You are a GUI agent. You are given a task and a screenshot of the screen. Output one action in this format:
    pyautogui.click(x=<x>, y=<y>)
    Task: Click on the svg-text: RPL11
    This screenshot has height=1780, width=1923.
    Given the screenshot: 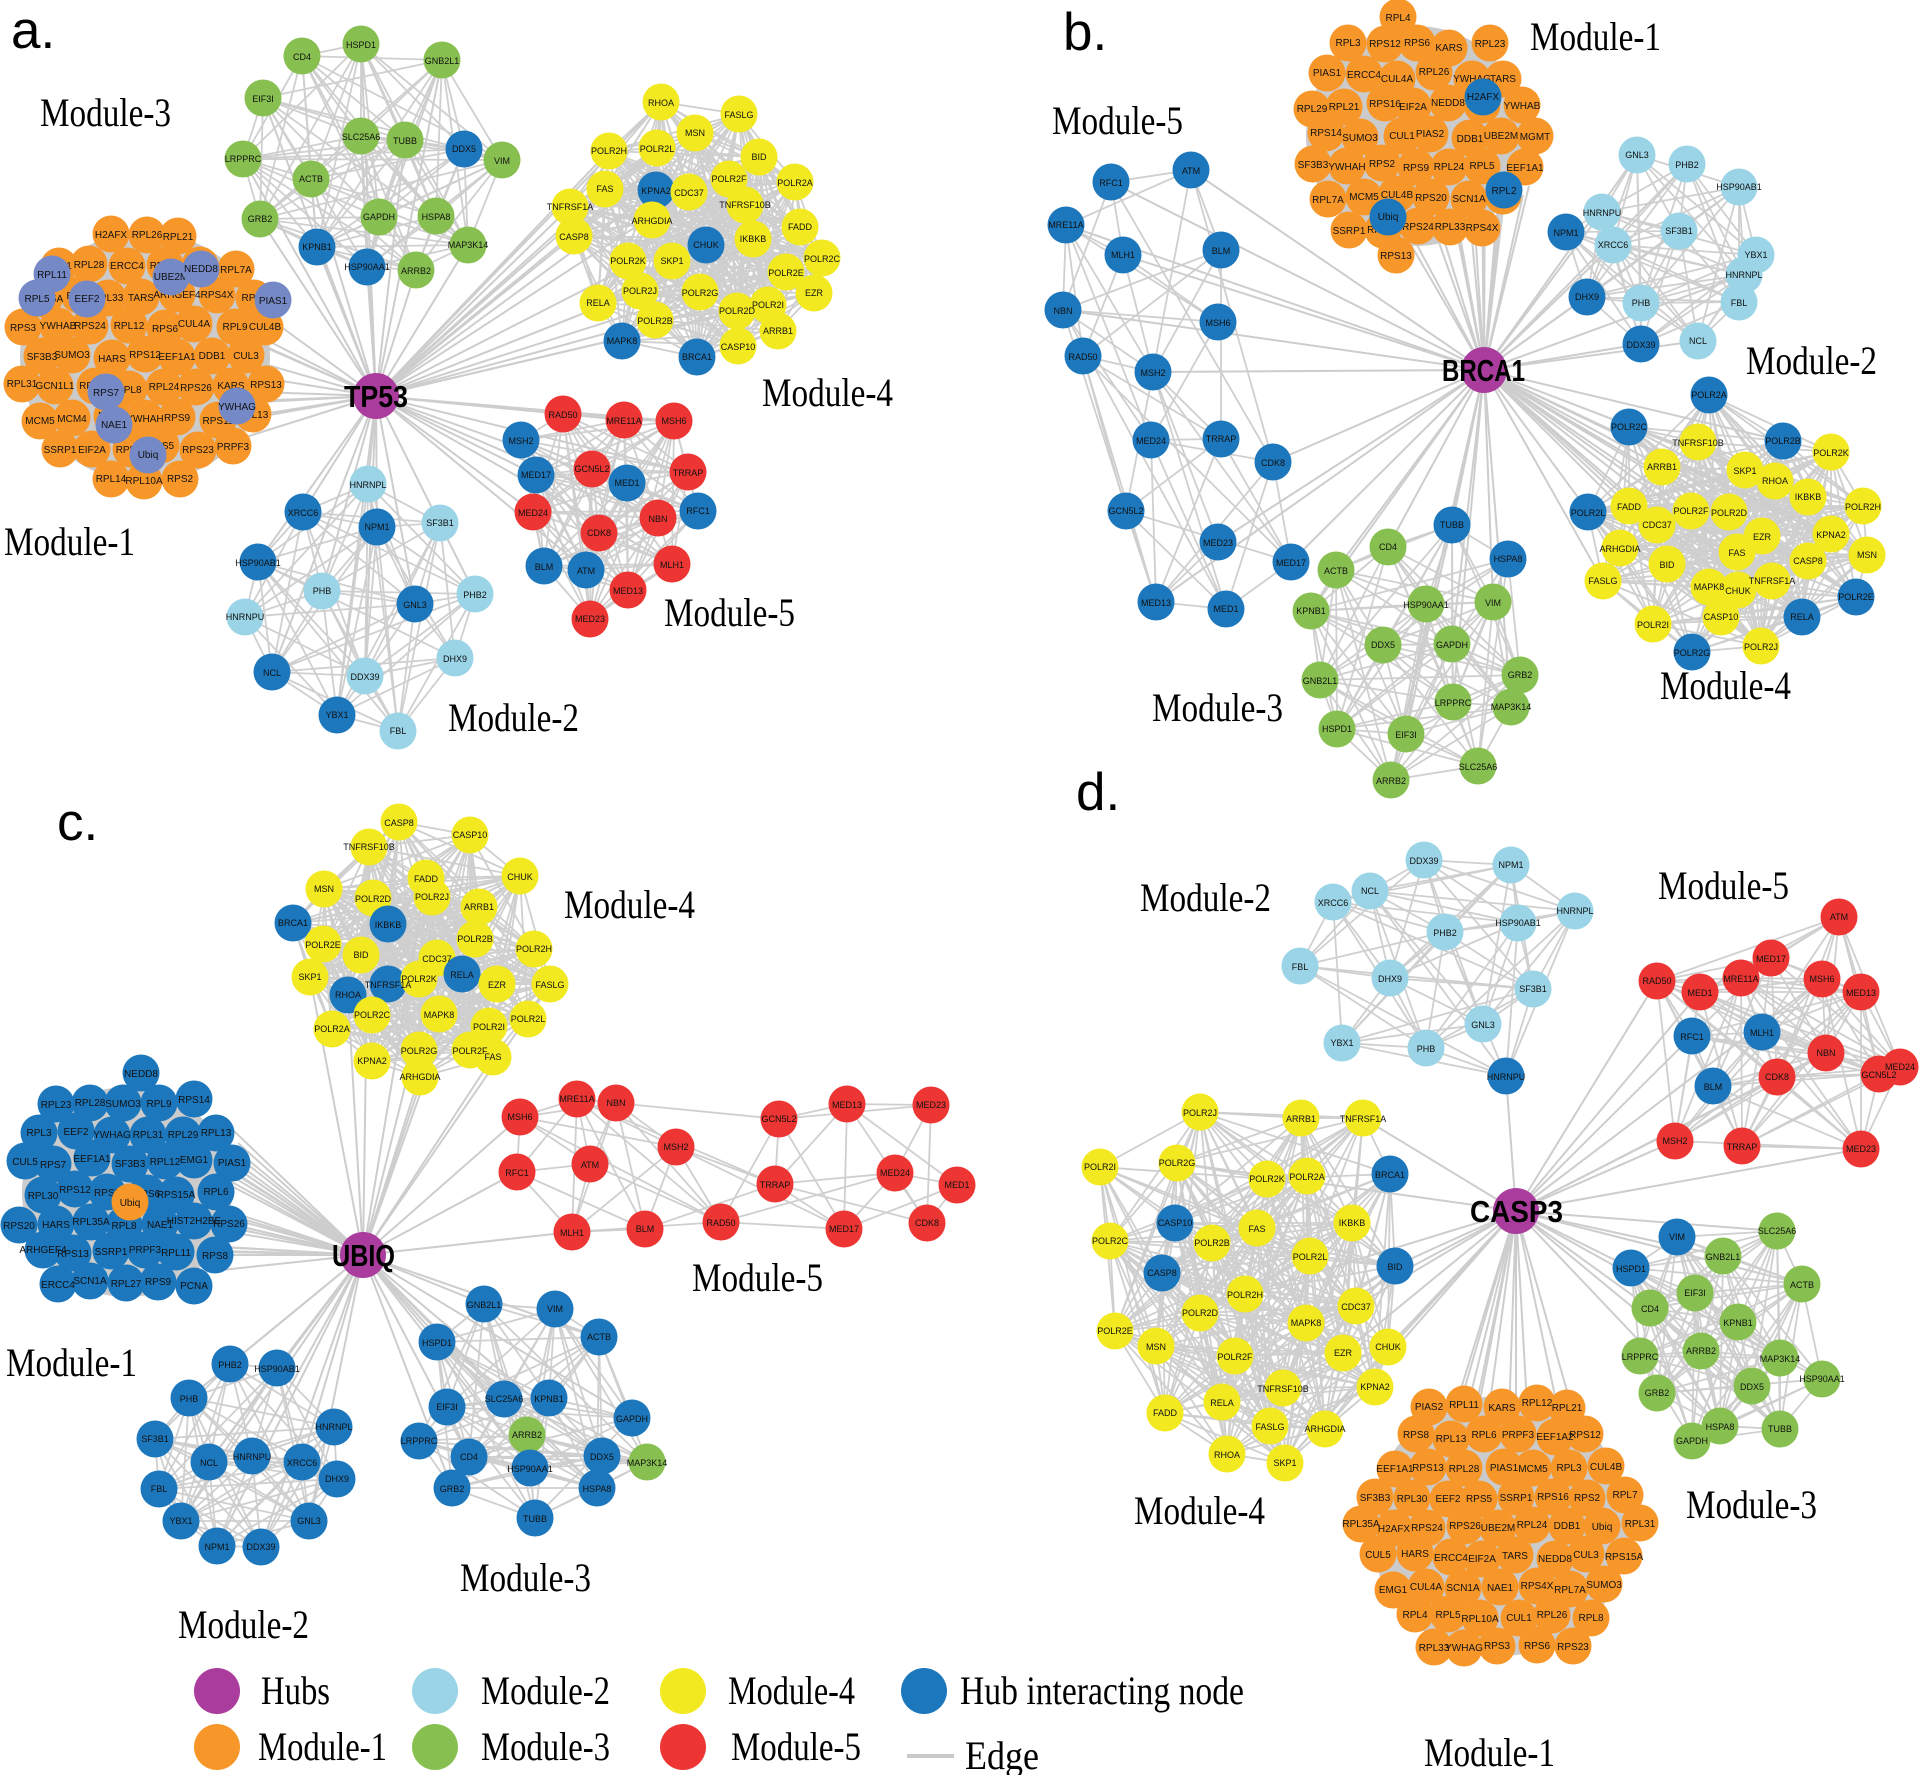 What is the action you would take?
    pyautogui.click(x=1464, y=1405)
    